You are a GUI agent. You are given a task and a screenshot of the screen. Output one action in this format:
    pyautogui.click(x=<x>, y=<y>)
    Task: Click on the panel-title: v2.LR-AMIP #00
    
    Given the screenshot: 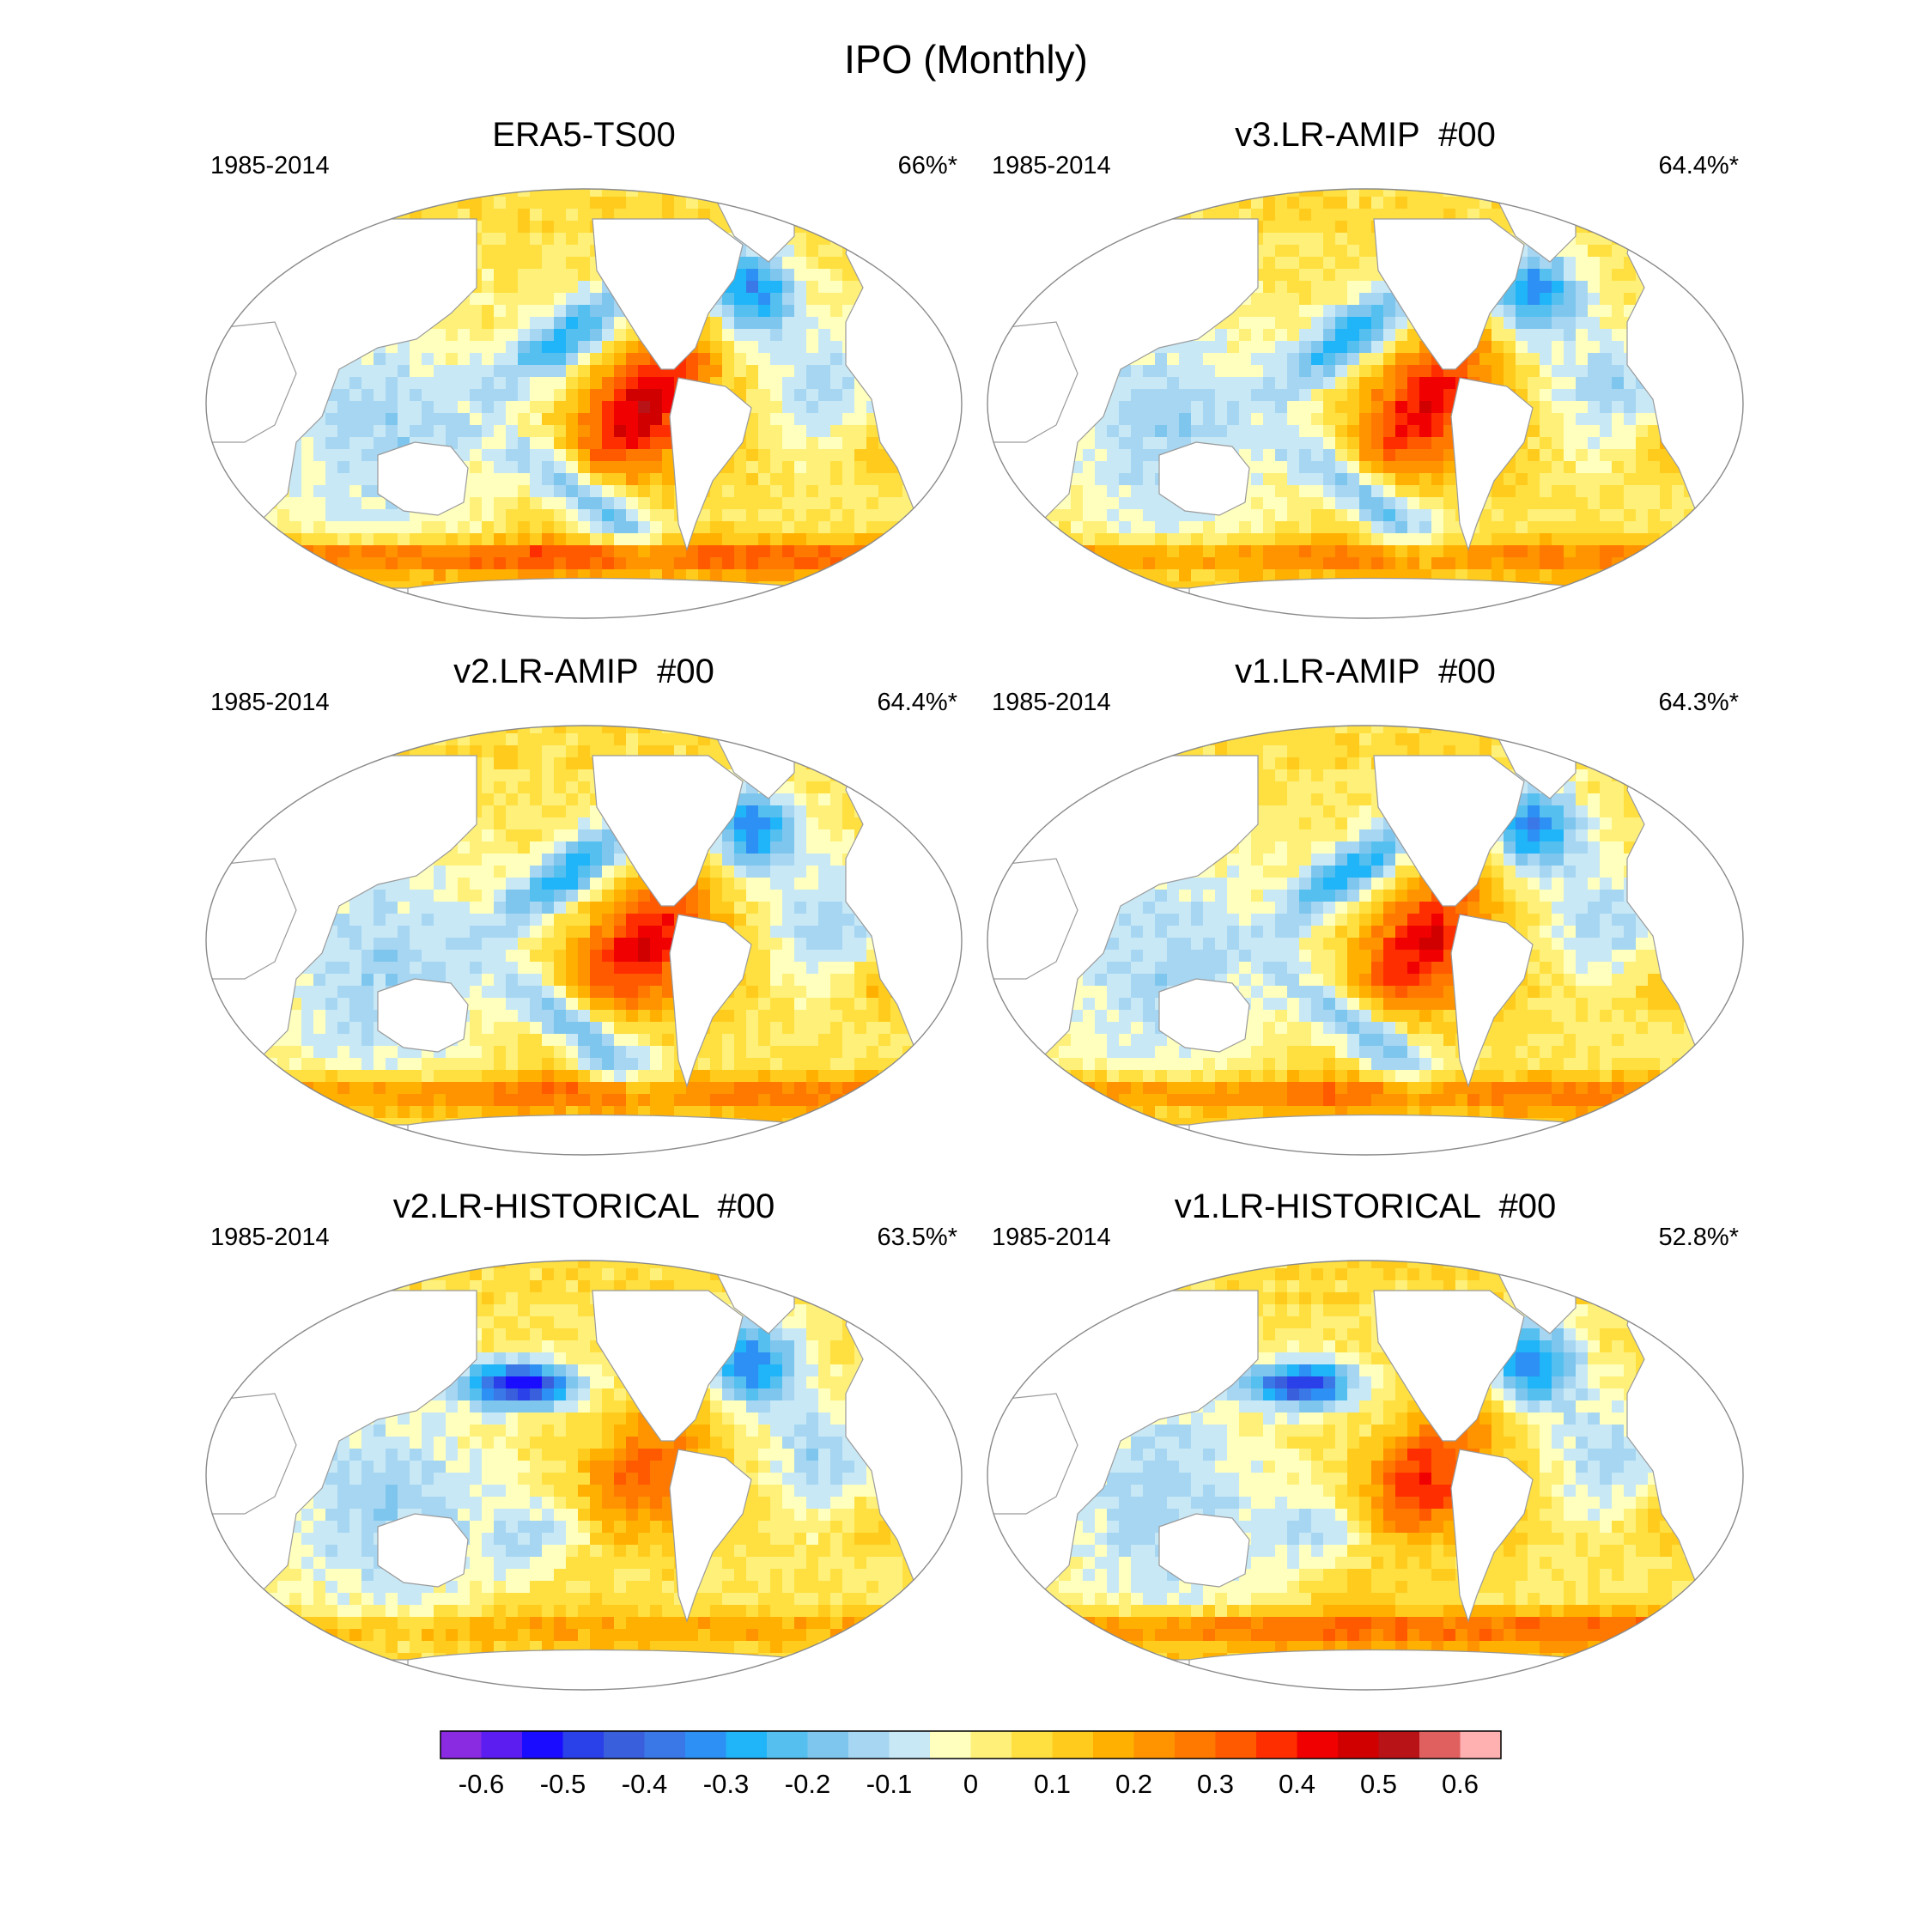 What is the action you would take?
    pyautogui.click(x=583, y=671)
    